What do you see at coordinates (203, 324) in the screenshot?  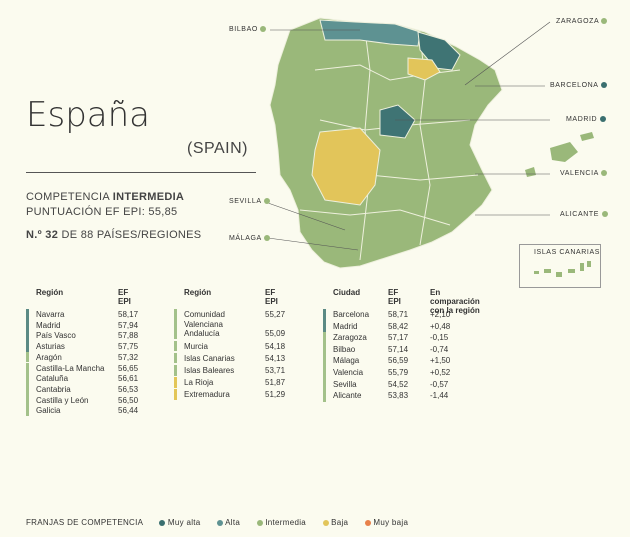 I see `table-row-name-line2: Valenciana` at bounding box center [203, 324].